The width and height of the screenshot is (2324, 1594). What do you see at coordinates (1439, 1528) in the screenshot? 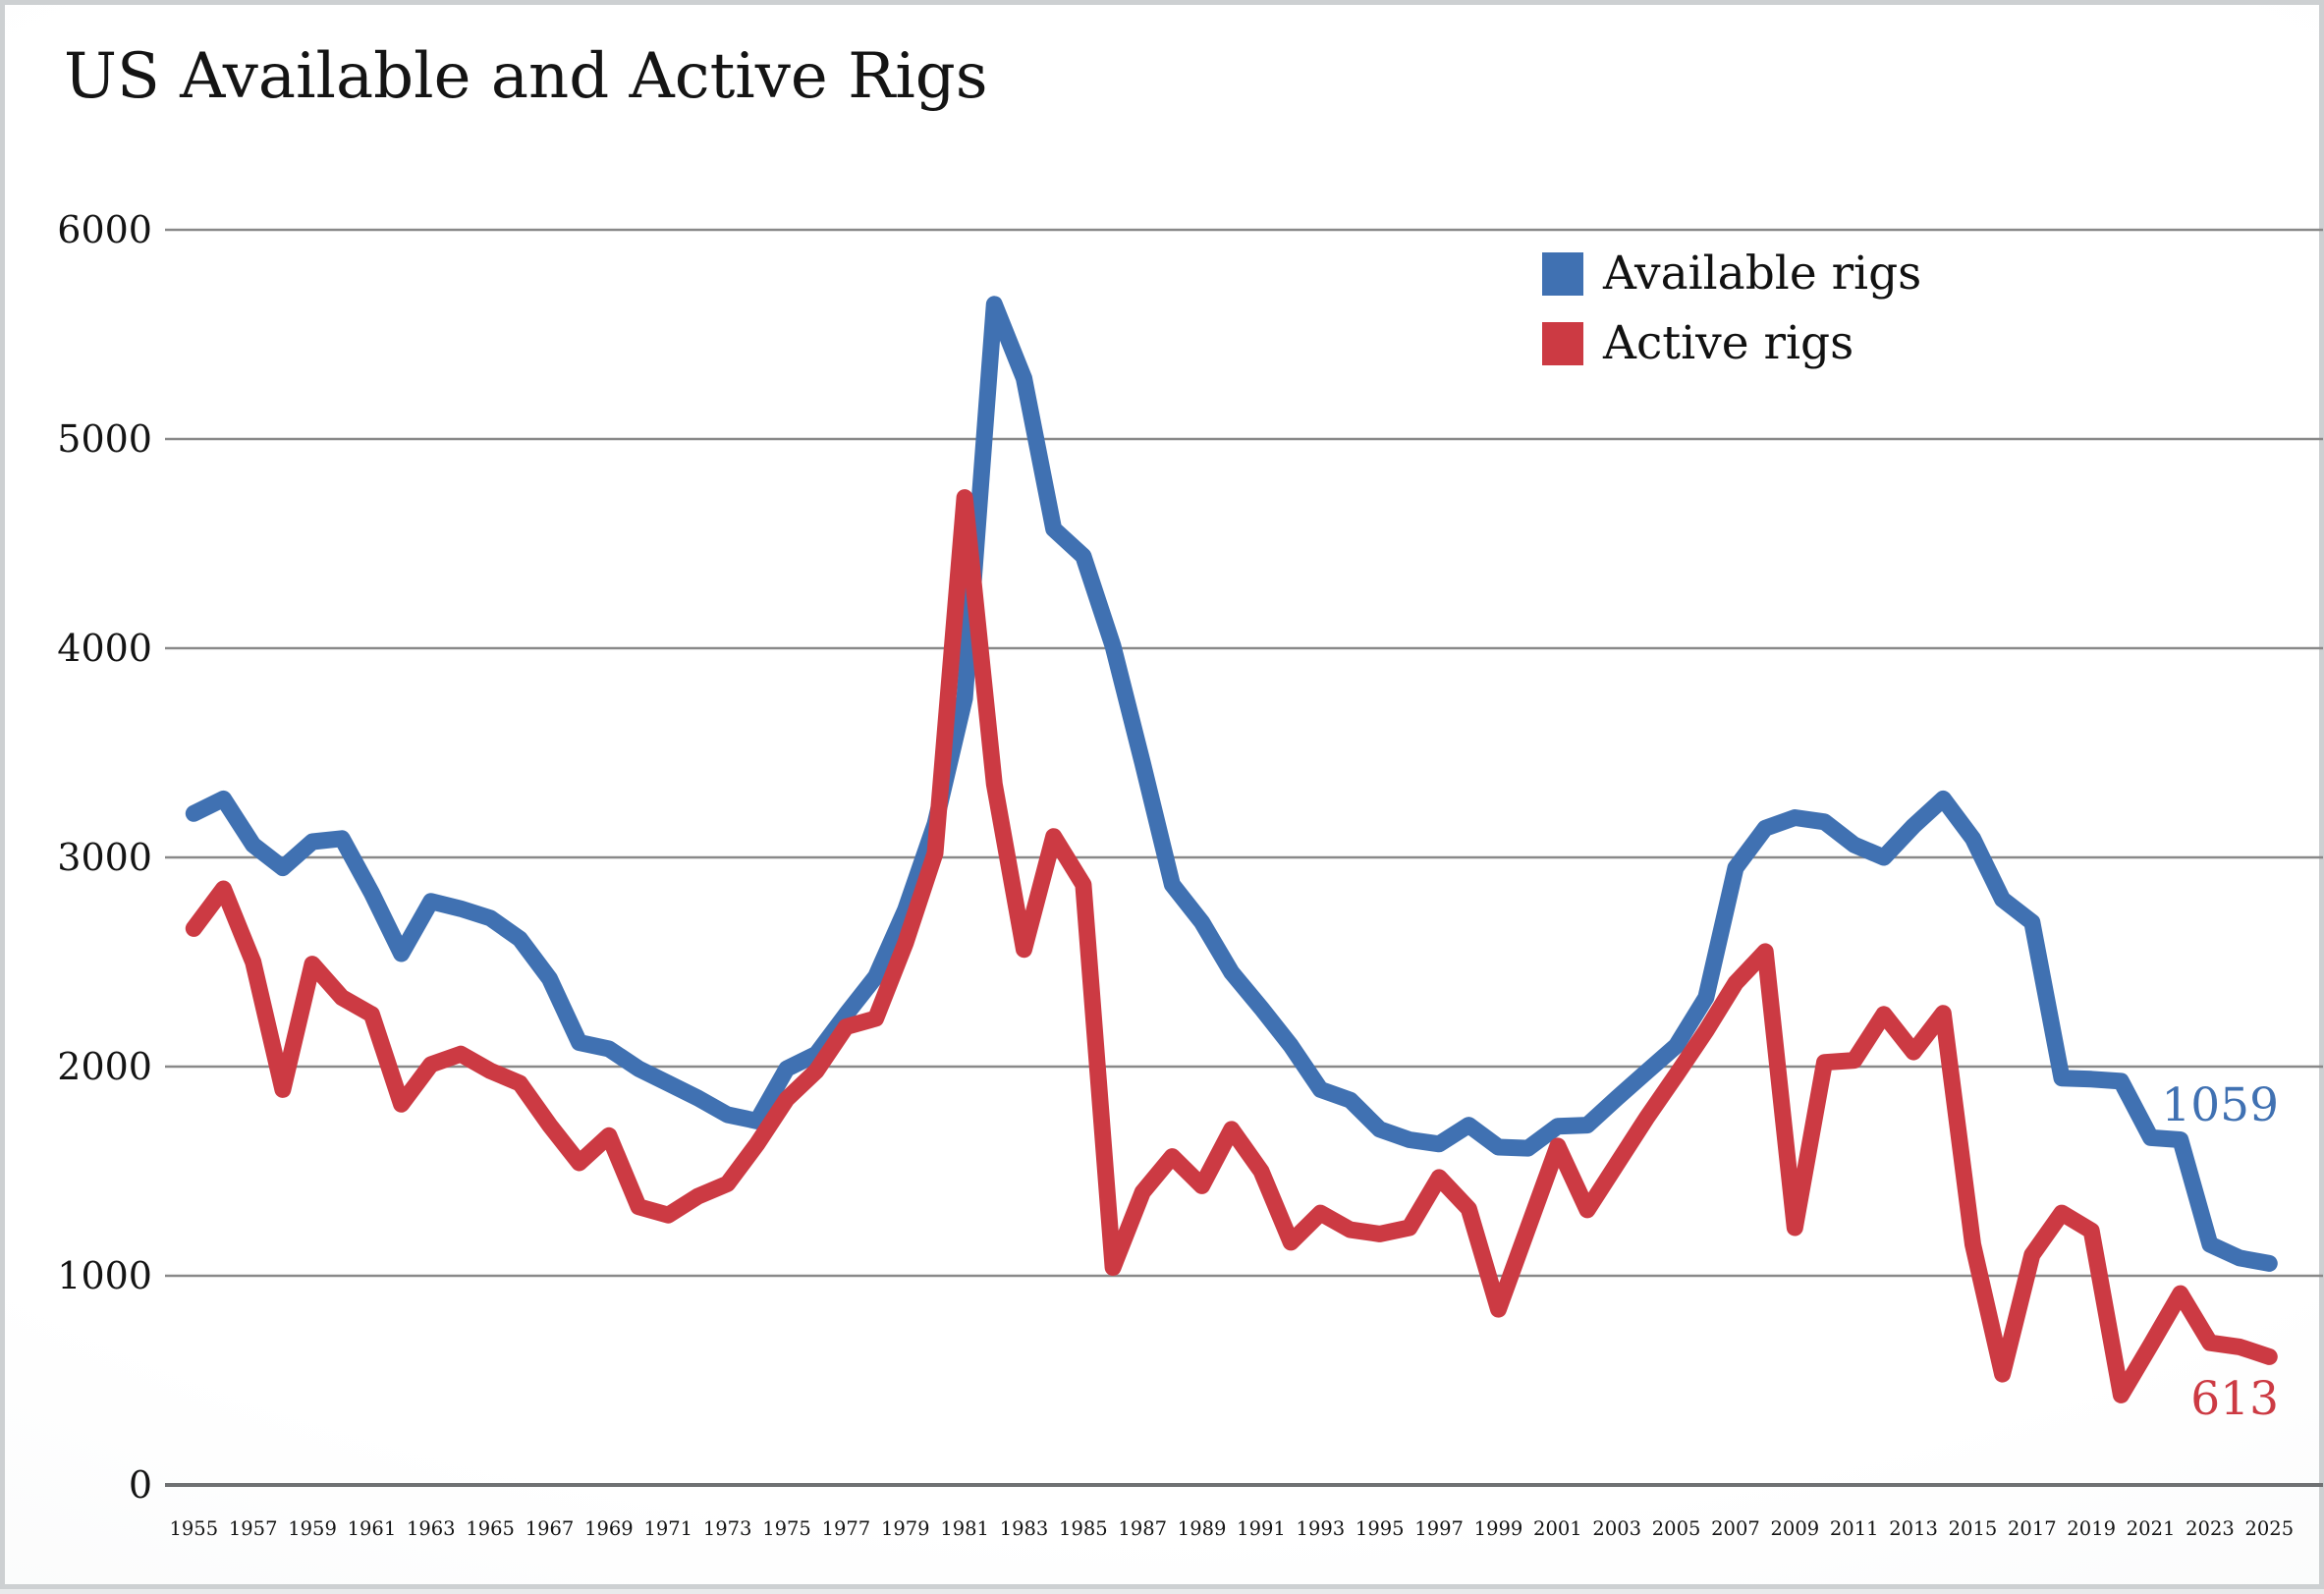
I see `x-tick-label-1997: 1997` at bounding box center [1439, 1528].